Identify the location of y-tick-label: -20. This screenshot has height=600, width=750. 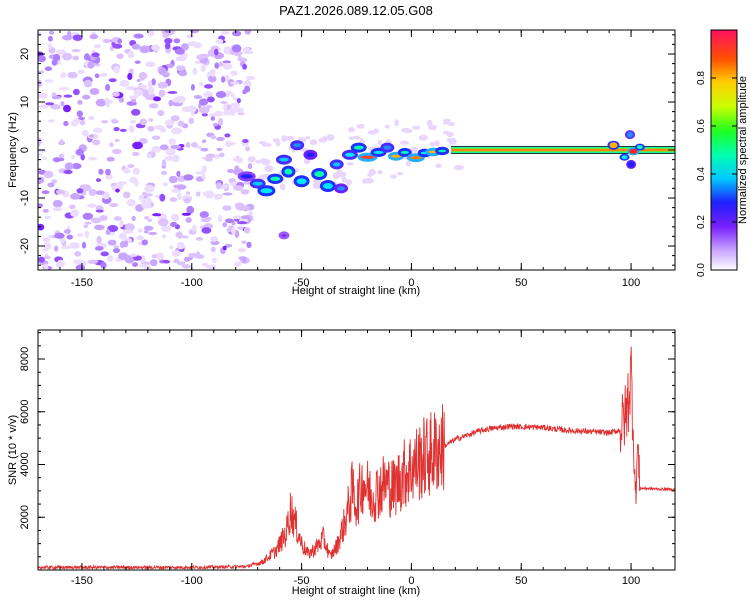
(25, 246).